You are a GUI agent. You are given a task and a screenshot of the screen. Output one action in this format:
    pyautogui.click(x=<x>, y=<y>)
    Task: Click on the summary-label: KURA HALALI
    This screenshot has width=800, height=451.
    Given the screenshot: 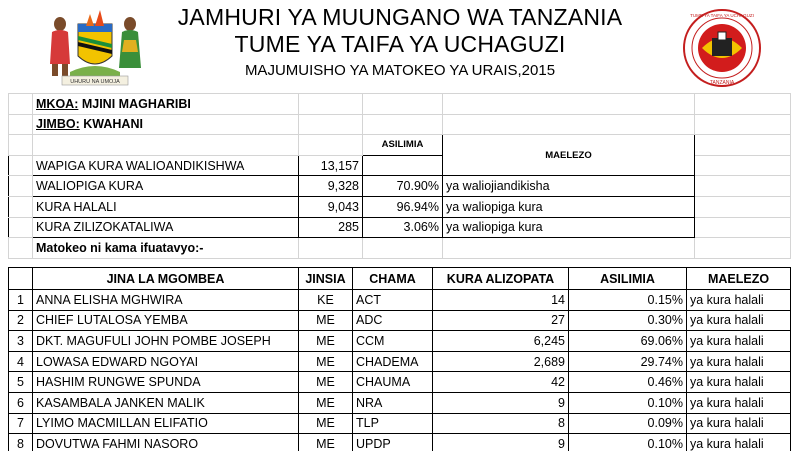 What is the action you would take?
    pyautogui.click(x=165, y=206)
    